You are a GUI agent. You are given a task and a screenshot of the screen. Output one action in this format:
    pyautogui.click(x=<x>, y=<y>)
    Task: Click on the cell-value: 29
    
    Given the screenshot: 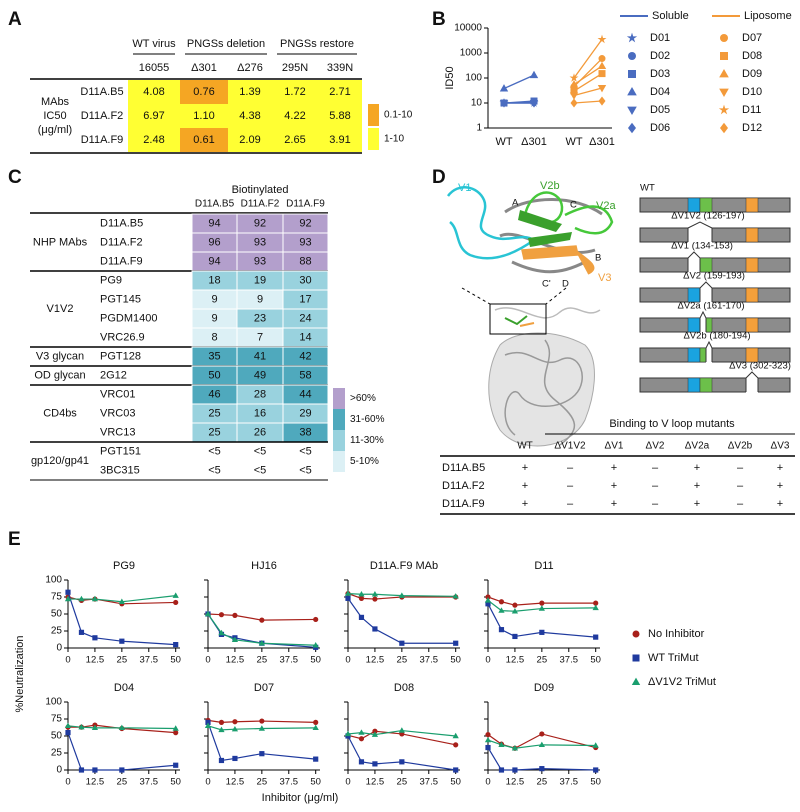 What is the action you would take?
    pyautogui.click(x=305, y=413)
    